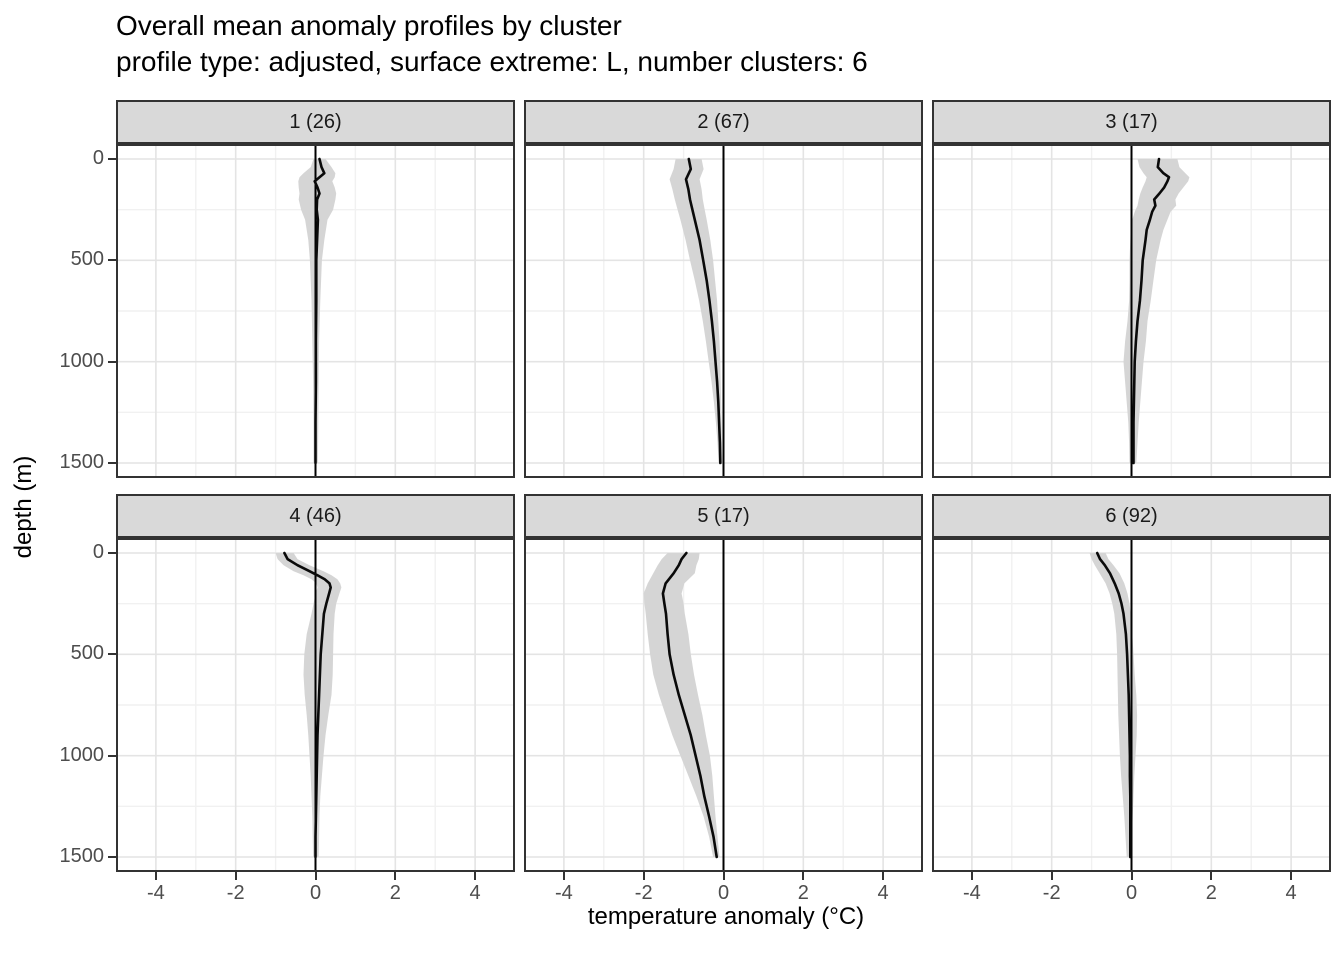  I want to click on facet-strip-label: 4 (46), so click(315, 515).